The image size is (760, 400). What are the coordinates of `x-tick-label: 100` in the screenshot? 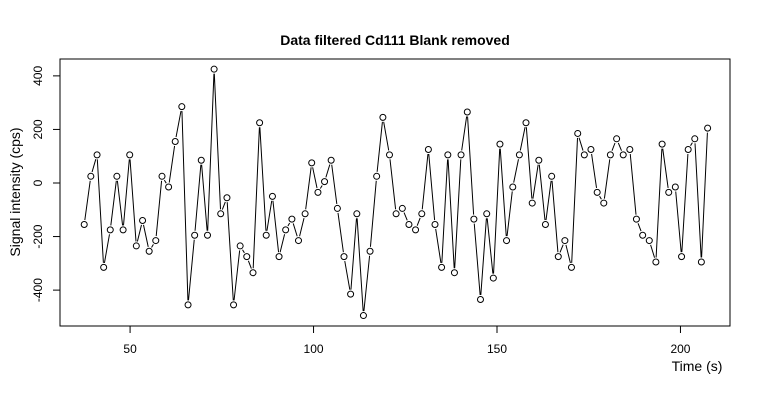 It's located at (314, 349).